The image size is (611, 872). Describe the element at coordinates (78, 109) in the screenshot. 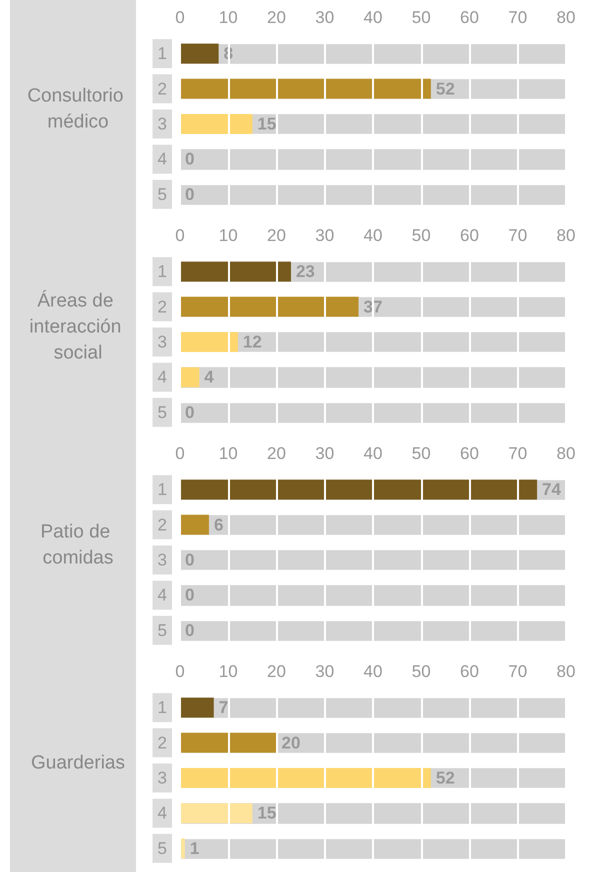

I see `text: Consultorio médico` at that location.